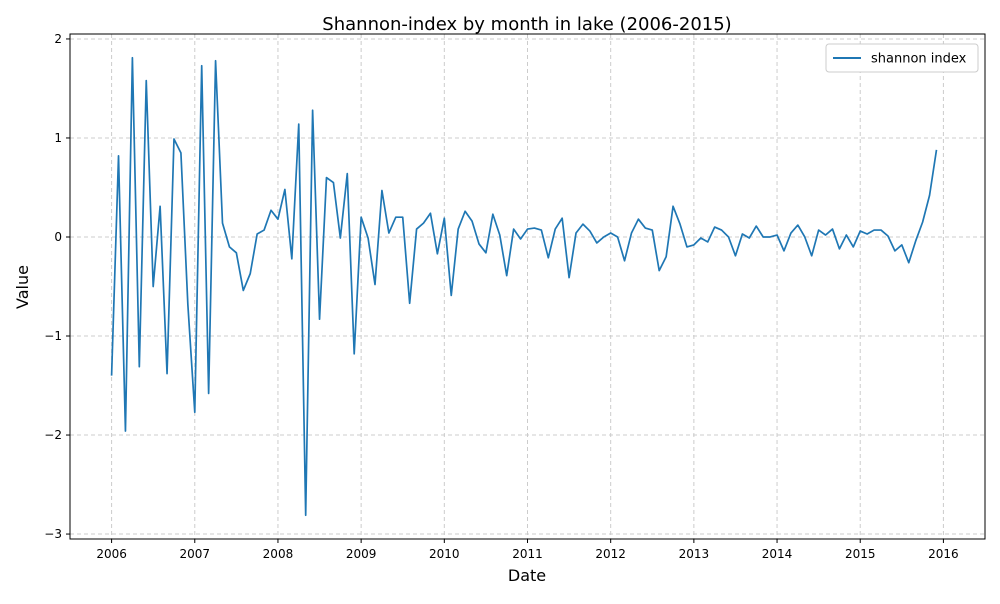 The image size is (1000, 604). What do you see at coordinates (527, 554) in the screenshot?
I see `x-tick-label: 2011` at bounding box center [527, 554].